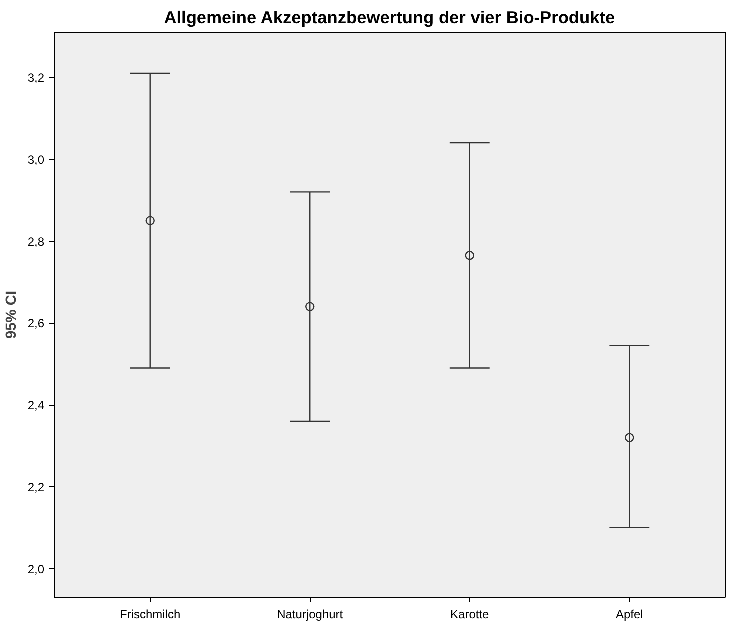 The width and height of the screenshot is (731, 624). I want to click on y-tick-label: 2,8, so click(36, 241).